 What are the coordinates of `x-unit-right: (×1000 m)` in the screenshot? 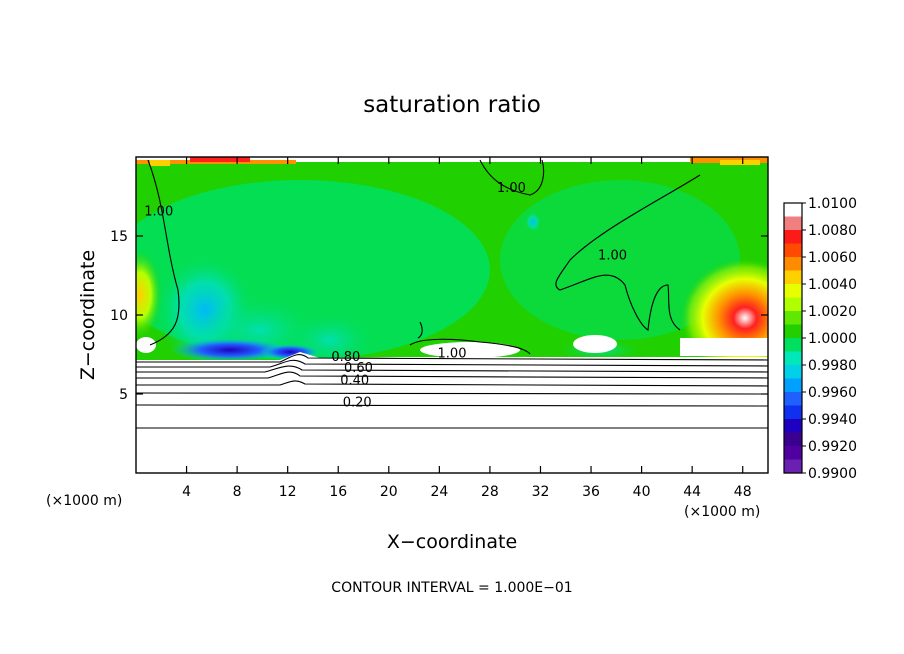 It's located at (722, 512).